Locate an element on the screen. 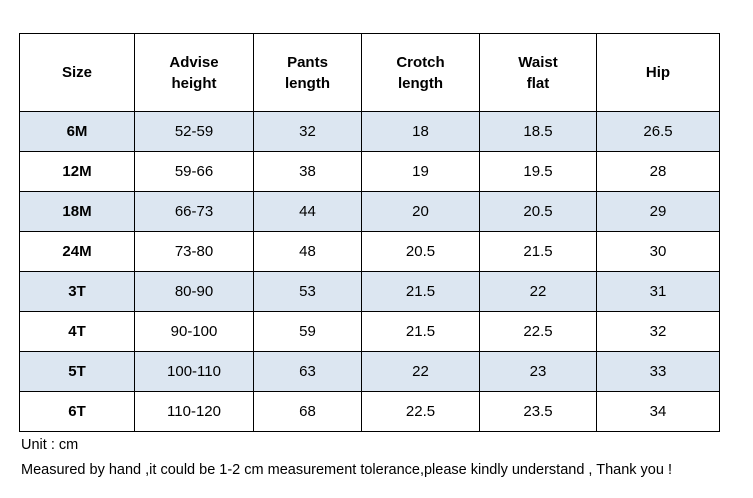 The height and width of the screenshot is (498, 753). waist-flat-cell: 19.5 is located at coordinates (538, 171).